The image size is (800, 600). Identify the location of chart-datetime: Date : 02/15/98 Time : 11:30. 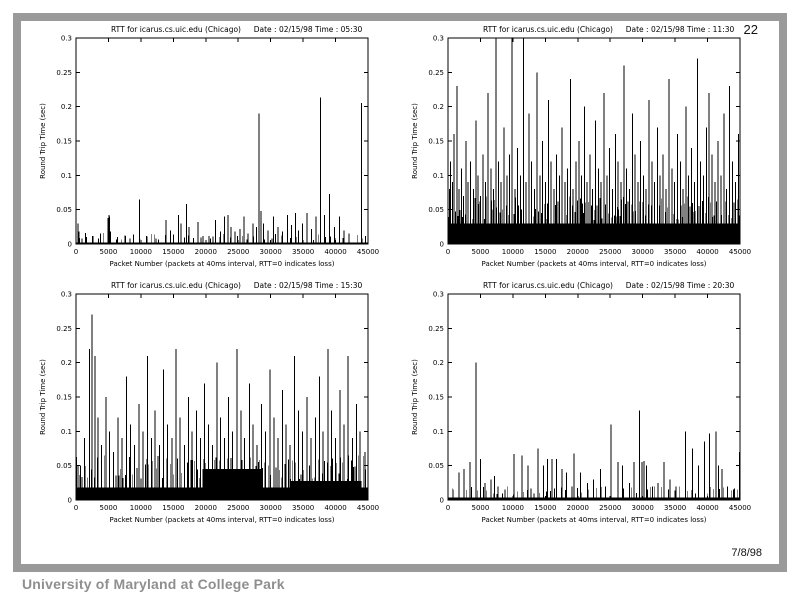
(680, 29).